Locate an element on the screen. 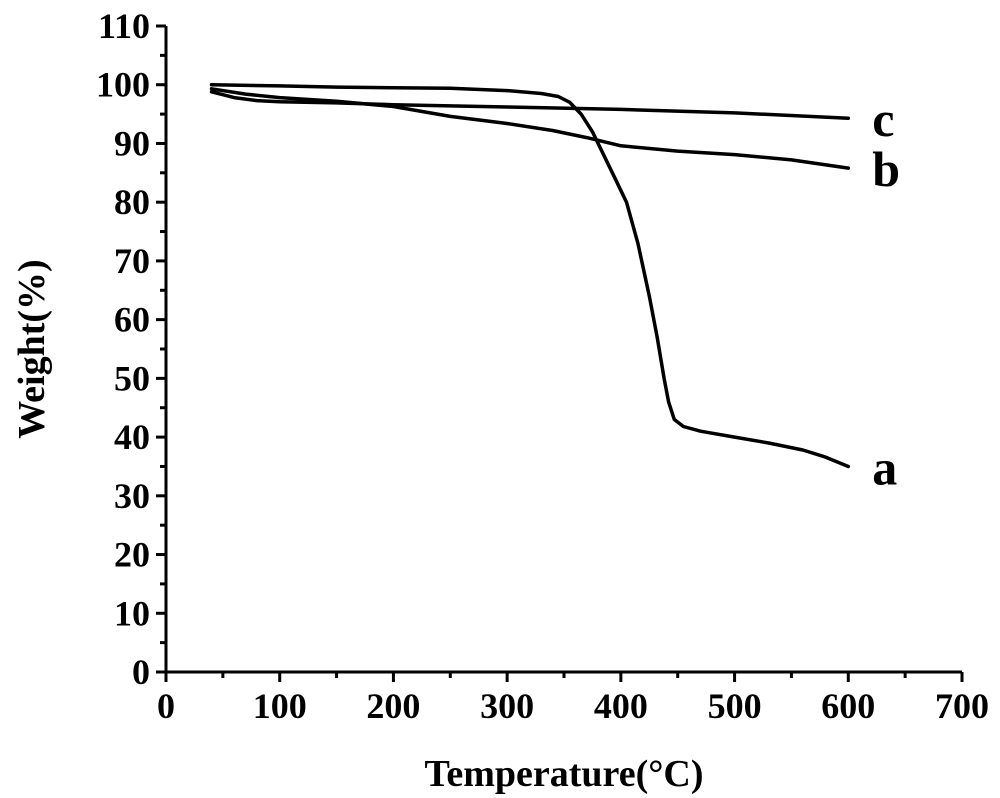 The height and width of the screenshot is (798, 1000). x-tick-label: 400 is located at coordinates (621, 706).